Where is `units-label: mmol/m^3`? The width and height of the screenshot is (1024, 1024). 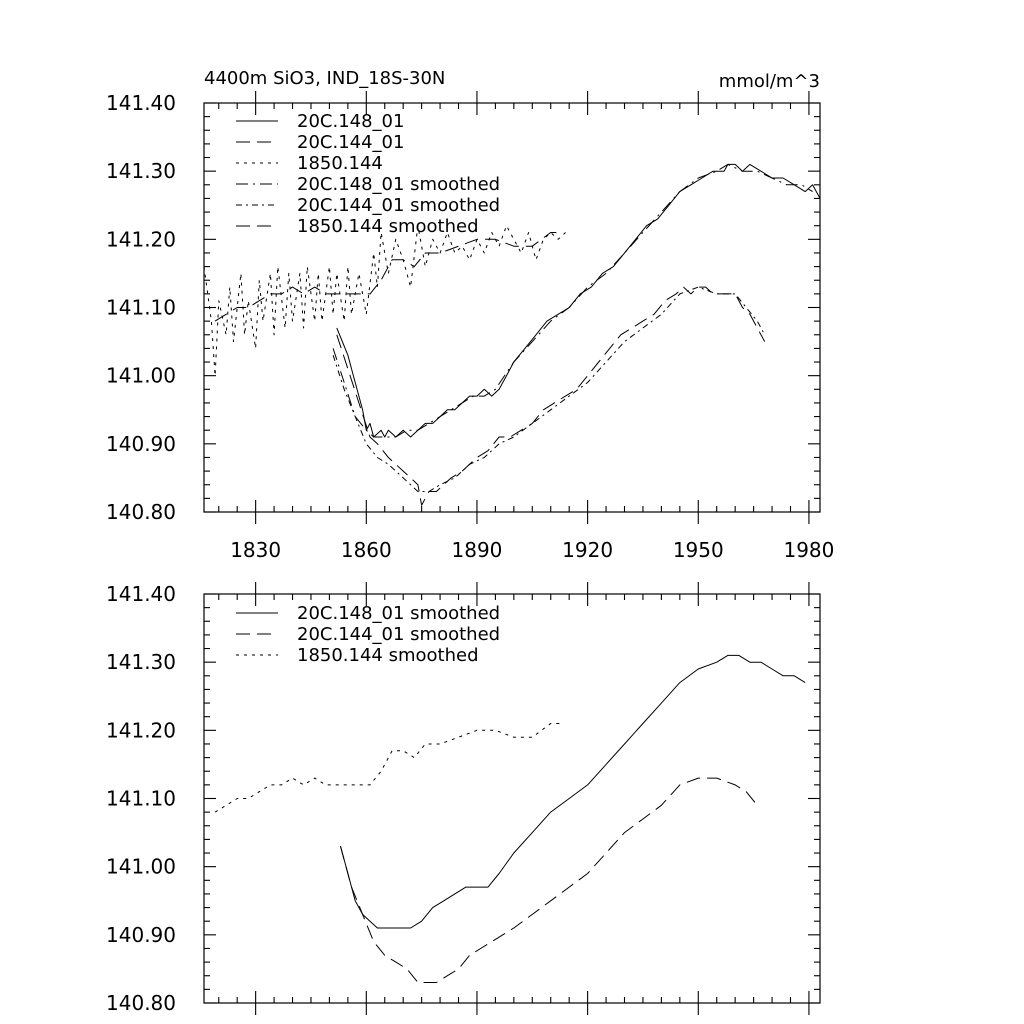 units-label: mmol/m^3 is located at coordinates (769, 81).